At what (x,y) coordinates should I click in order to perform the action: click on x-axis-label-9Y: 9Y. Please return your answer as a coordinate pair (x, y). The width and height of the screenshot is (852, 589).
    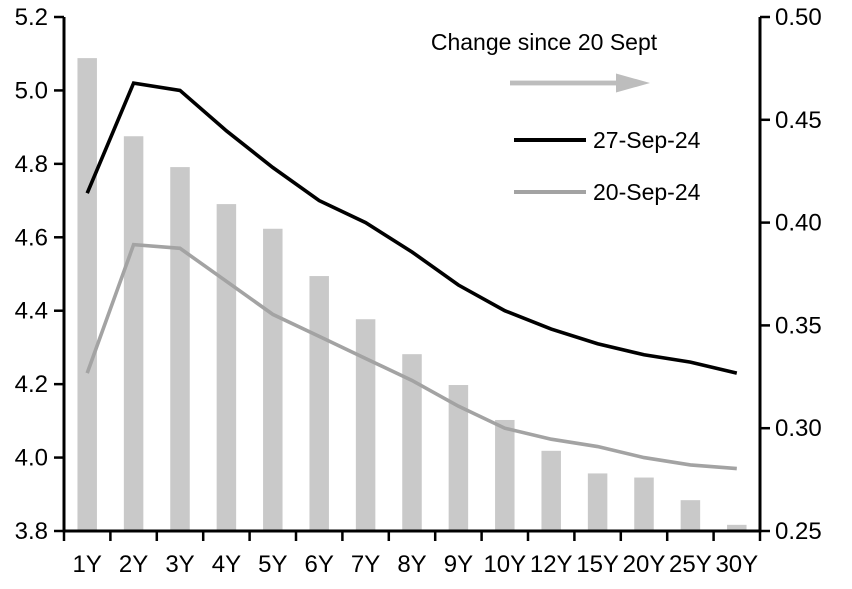
    Looking at the image, I should click on (458, 564).